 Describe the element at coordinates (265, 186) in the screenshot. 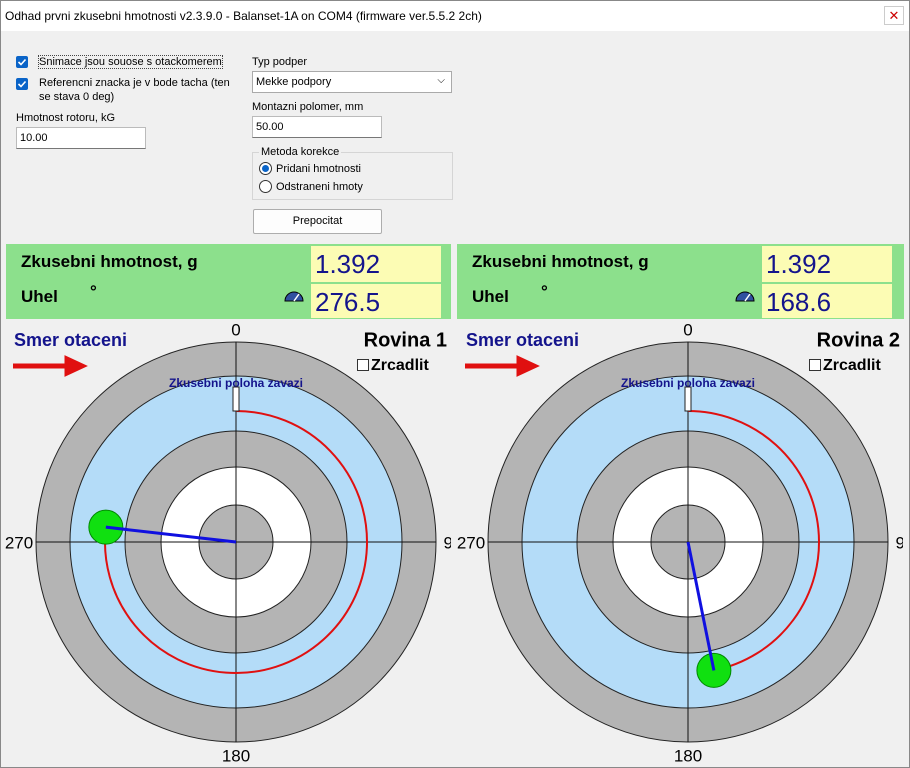

I see `radio-remove` at that location.